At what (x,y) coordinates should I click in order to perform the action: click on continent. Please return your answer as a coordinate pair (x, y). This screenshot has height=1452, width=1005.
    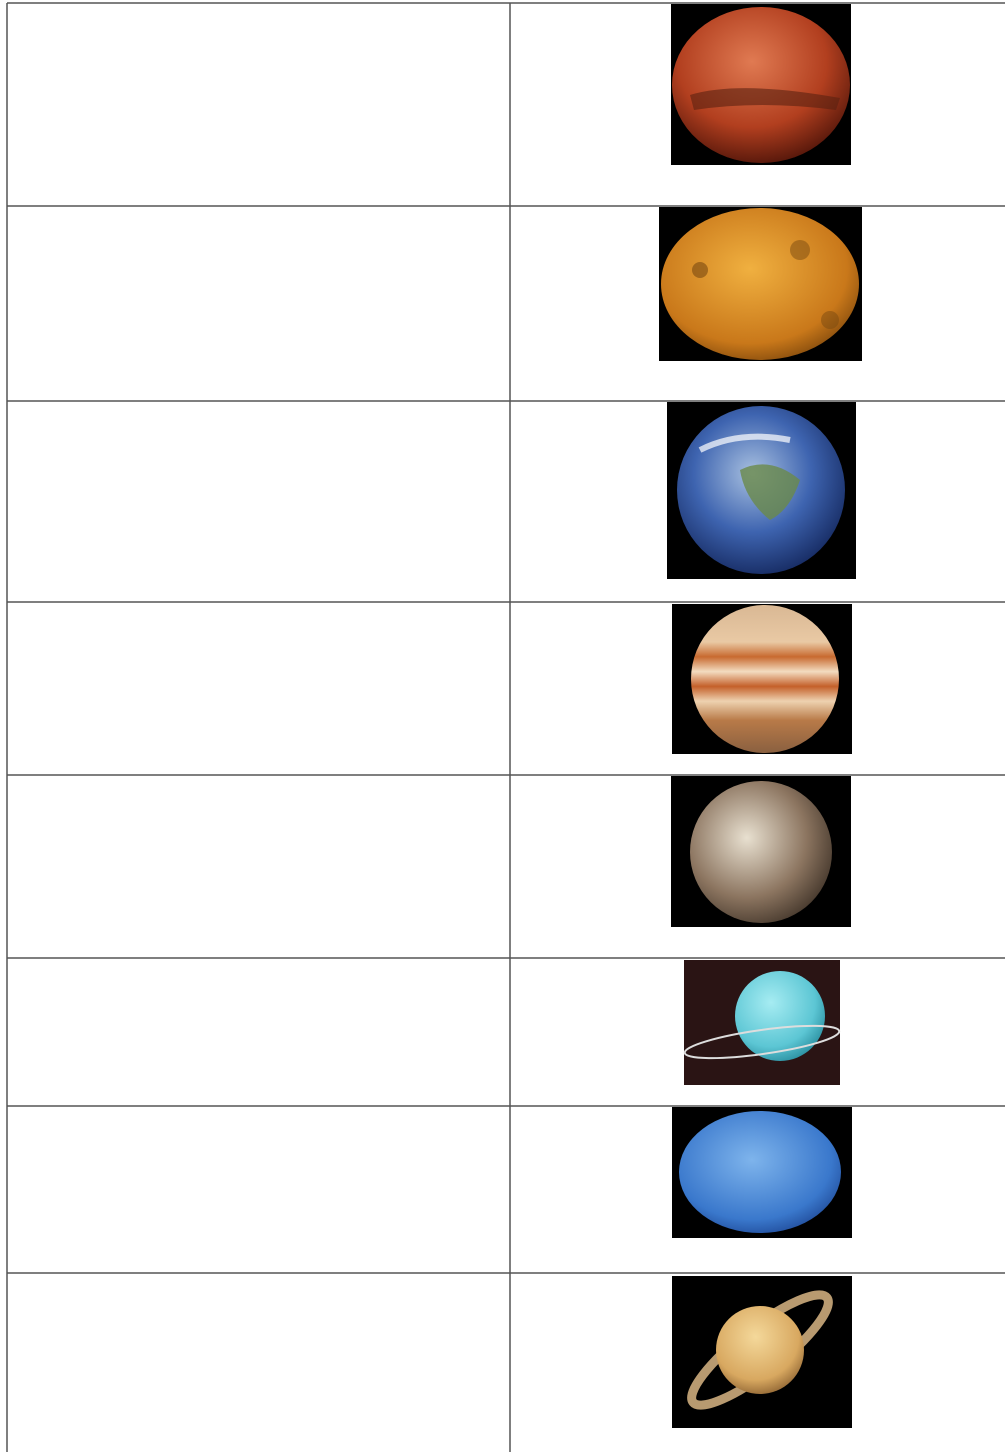
    Looking at the image, I should click on (770, 492).